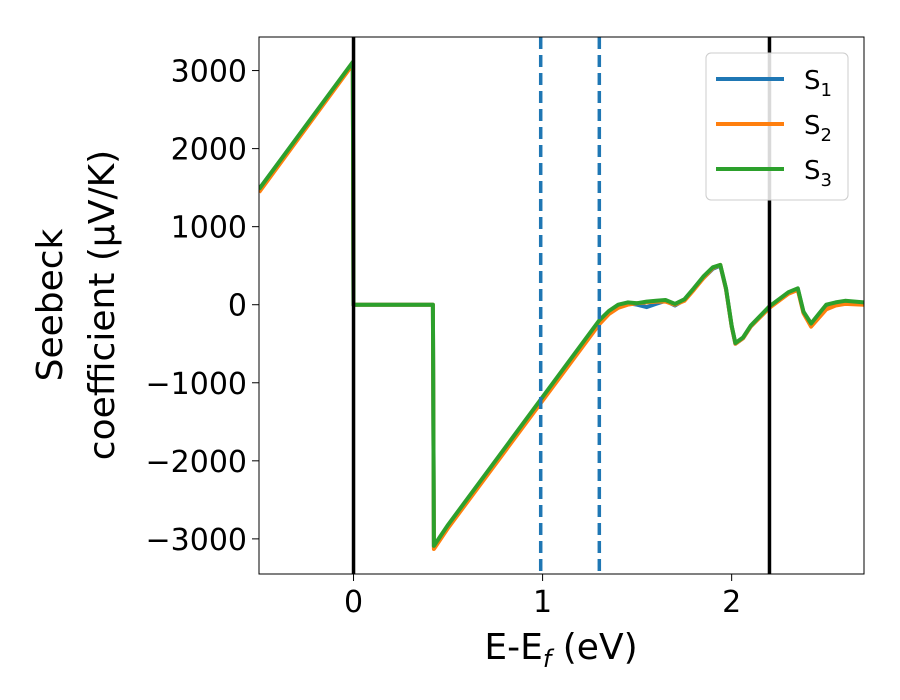 The image size is (900, 700). What do you see at coordinates (513, 647) in the screenshot?
I see `x-axis-label-main: E-E` at bounding box center [513, 647].